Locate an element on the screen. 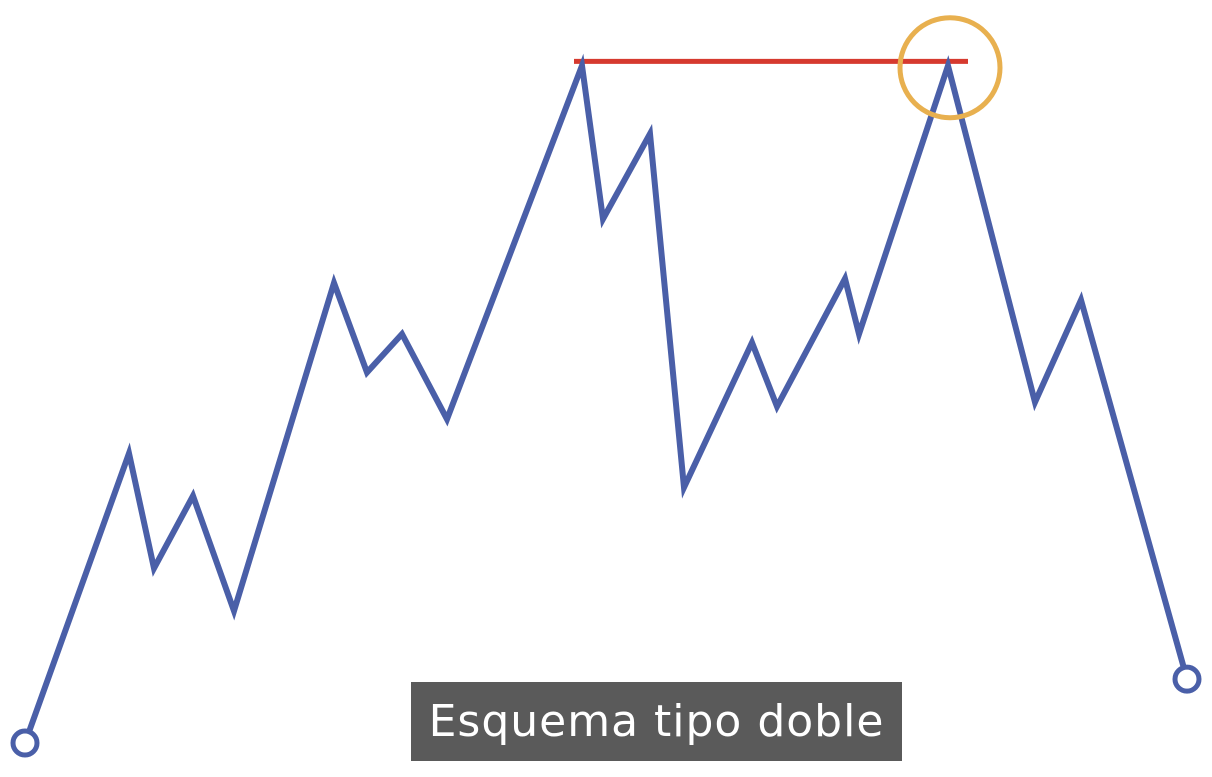 Image resolution: width=1212 pixels, height=777 pixels. end-marker is located at coordinates (1187, 679).